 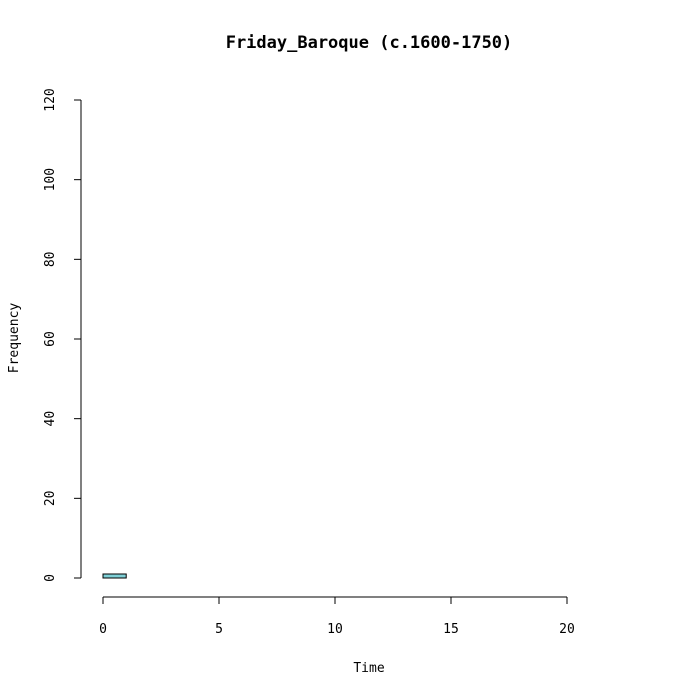 What do you see at coordinates (50, 339) in the screenshot?
I see `y-tick-label: 60` at bounding box center [50, 339].